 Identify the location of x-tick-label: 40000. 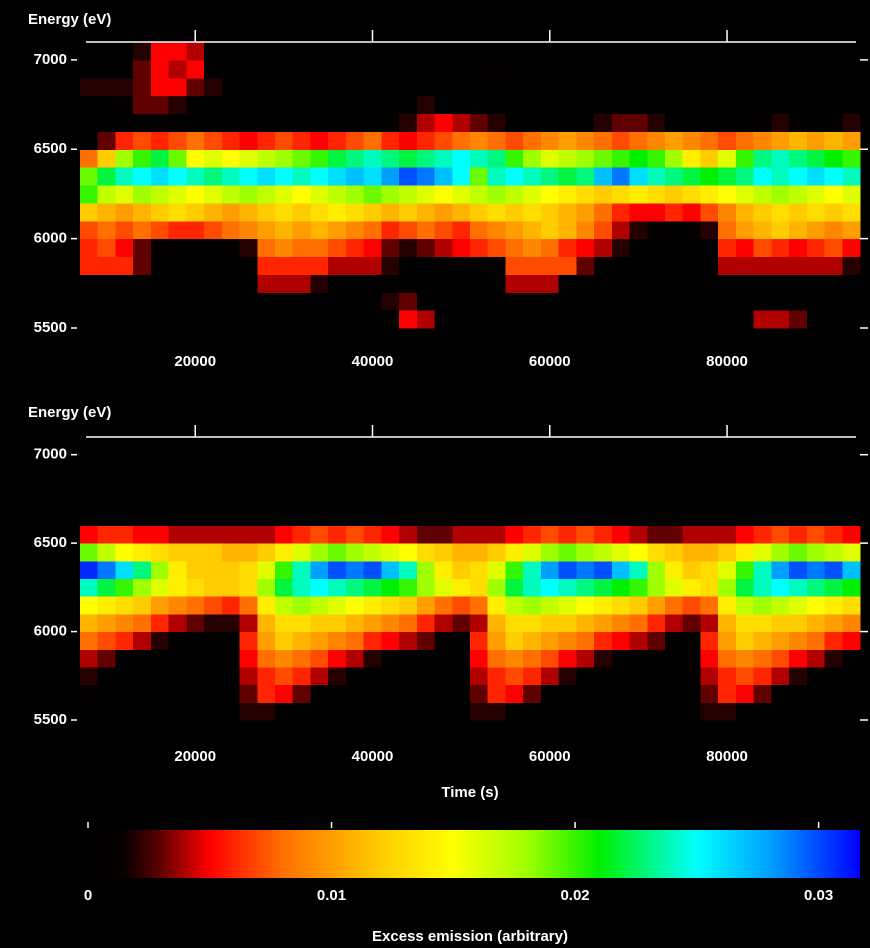
(373, 756).